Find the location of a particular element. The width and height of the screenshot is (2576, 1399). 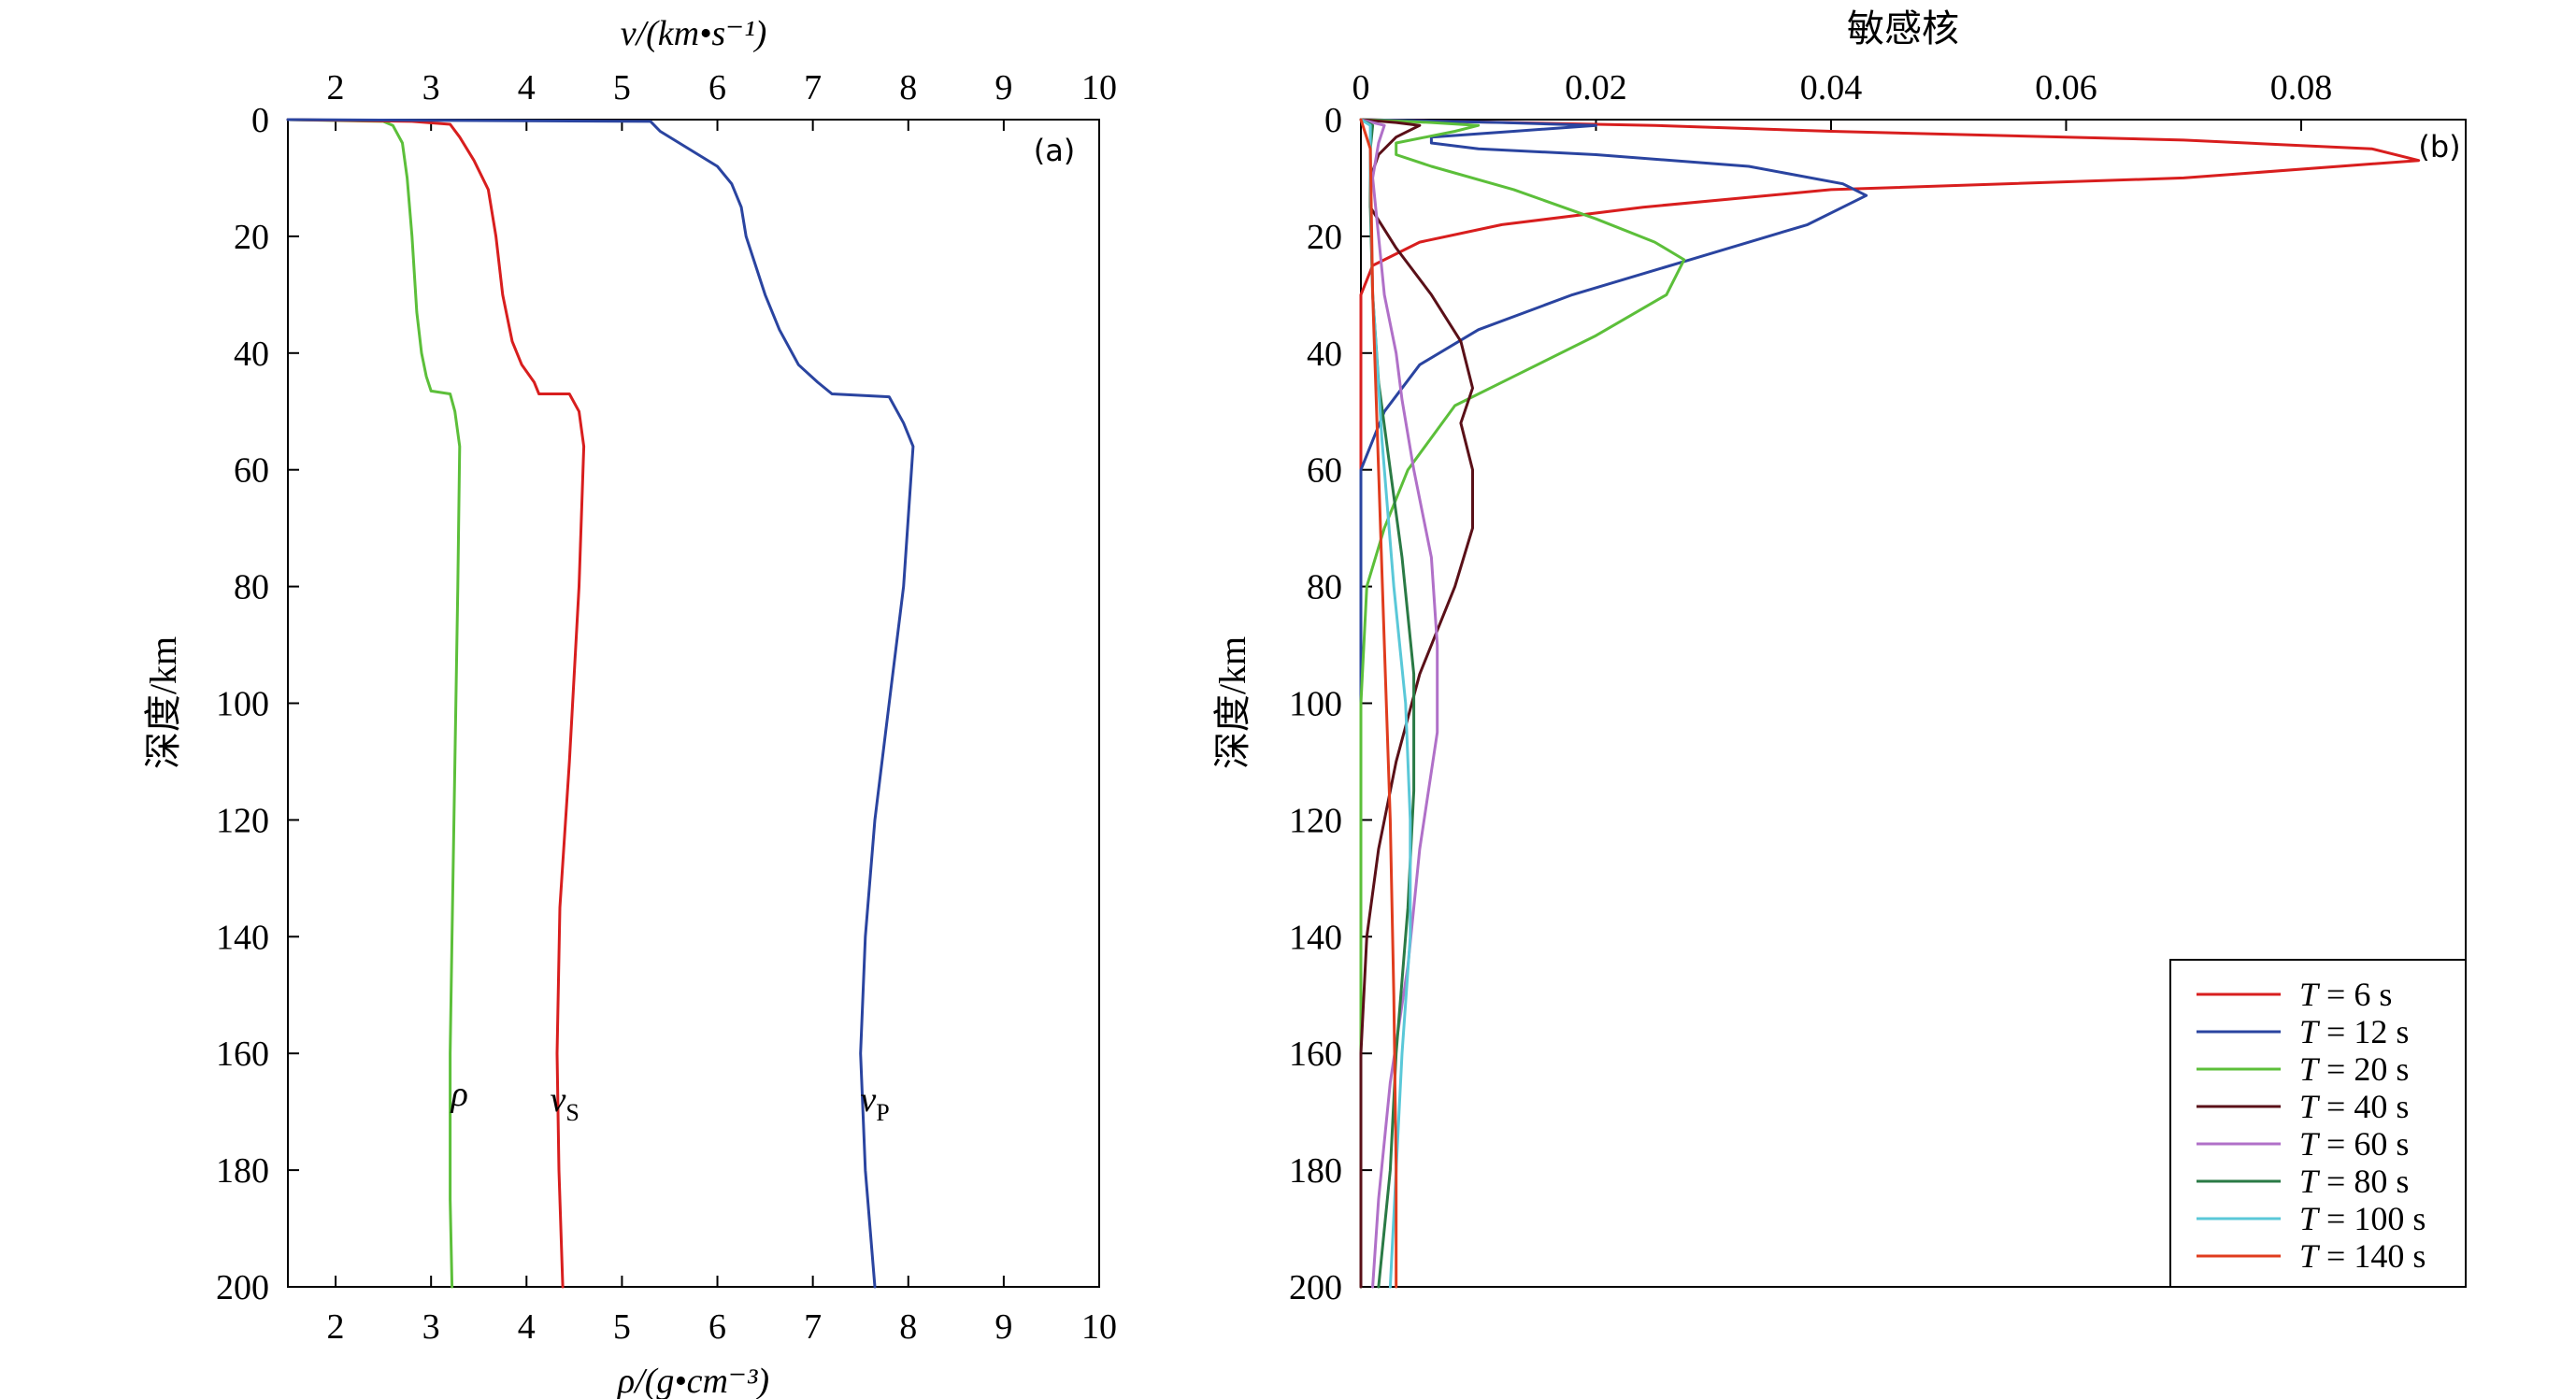

panel-b-ytick-label: 80 is located at coordinates (1324, 587).